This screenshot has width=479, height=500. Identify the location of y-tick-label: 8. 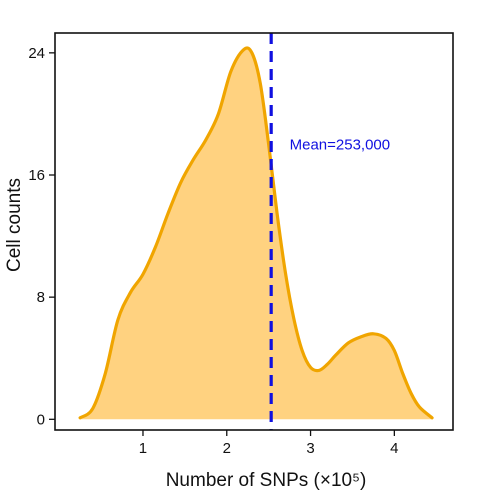
(41, 297).